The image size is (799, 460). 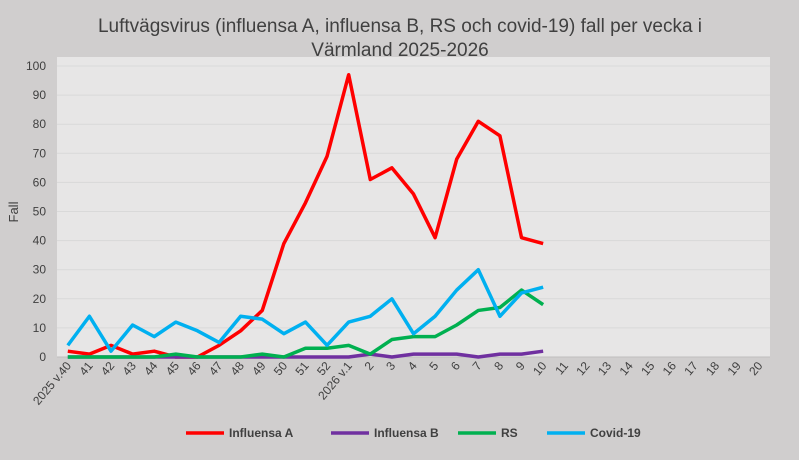 What do you see at coordinates (412, 366) in the screenshot?
I see `x-tick-label: 4` at bounding box center [412, 366].